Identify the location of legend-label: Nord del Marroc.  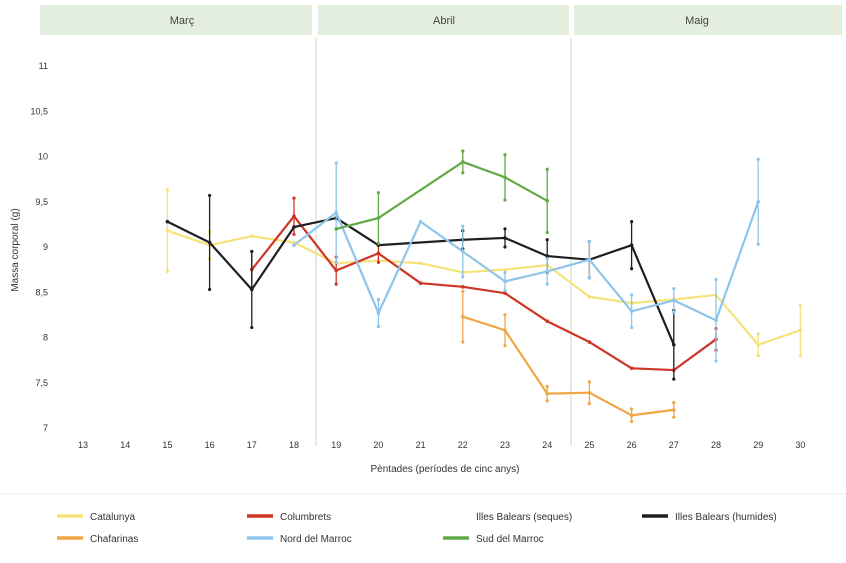
(316, 539).